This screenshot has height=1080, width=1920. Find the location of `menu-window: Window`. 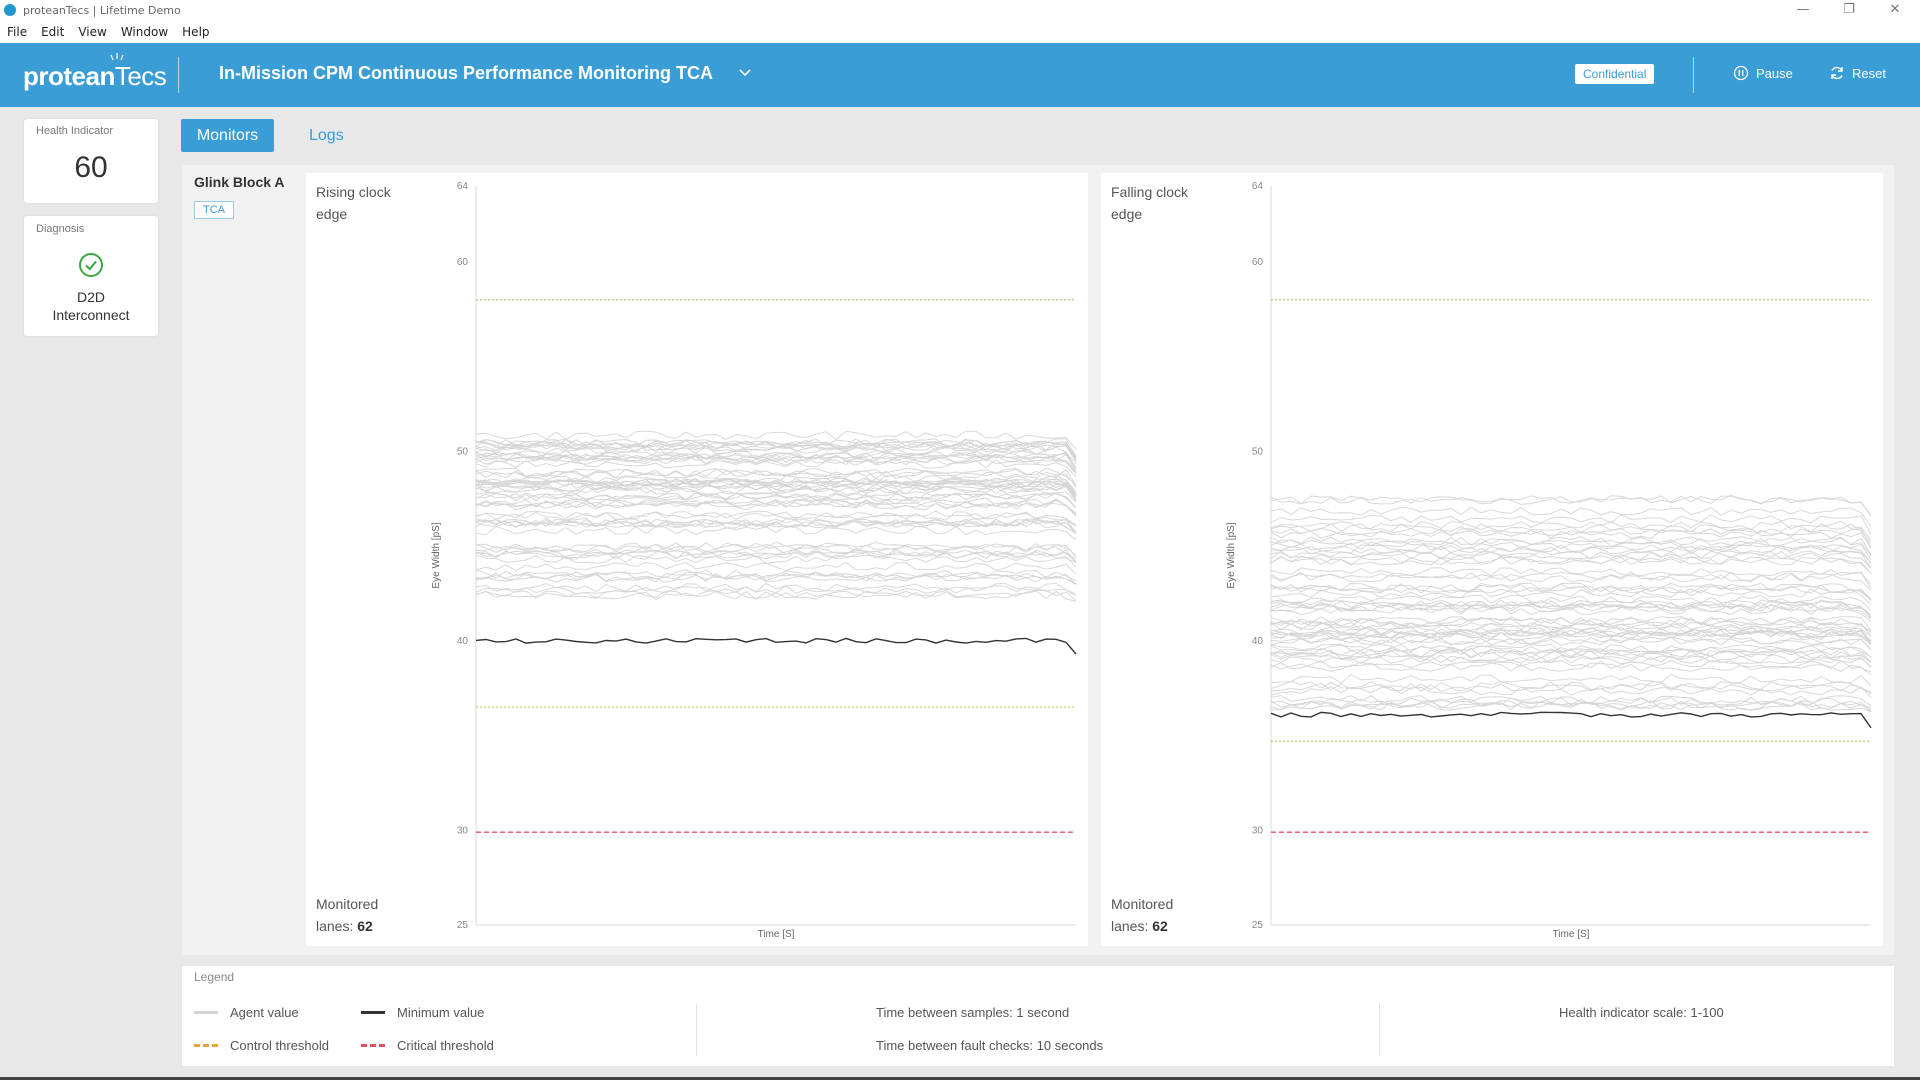

menu-window: Window is located at coordinates (144, 32).